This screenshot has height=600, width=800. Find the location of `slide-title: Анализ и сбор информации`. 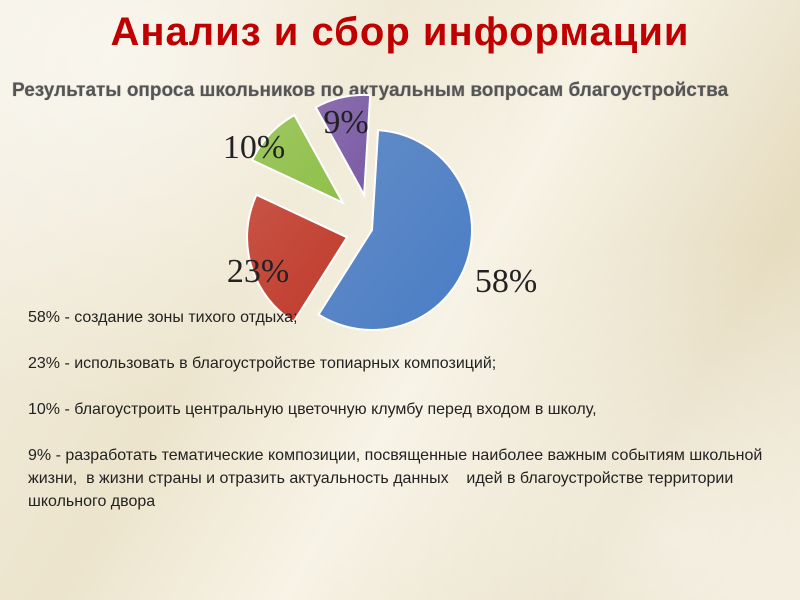

slide-title: Анализ и сбор информации is located at coordinates (400, 32).